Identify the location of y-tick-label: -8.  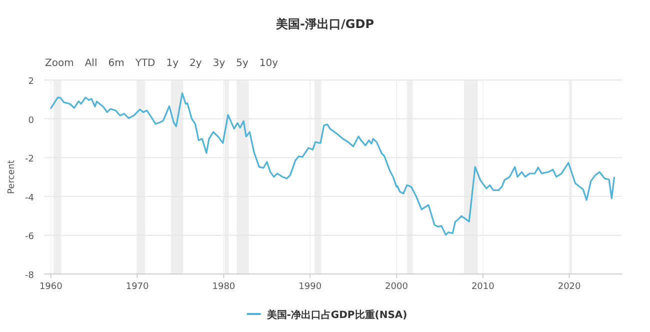
(29, 276).